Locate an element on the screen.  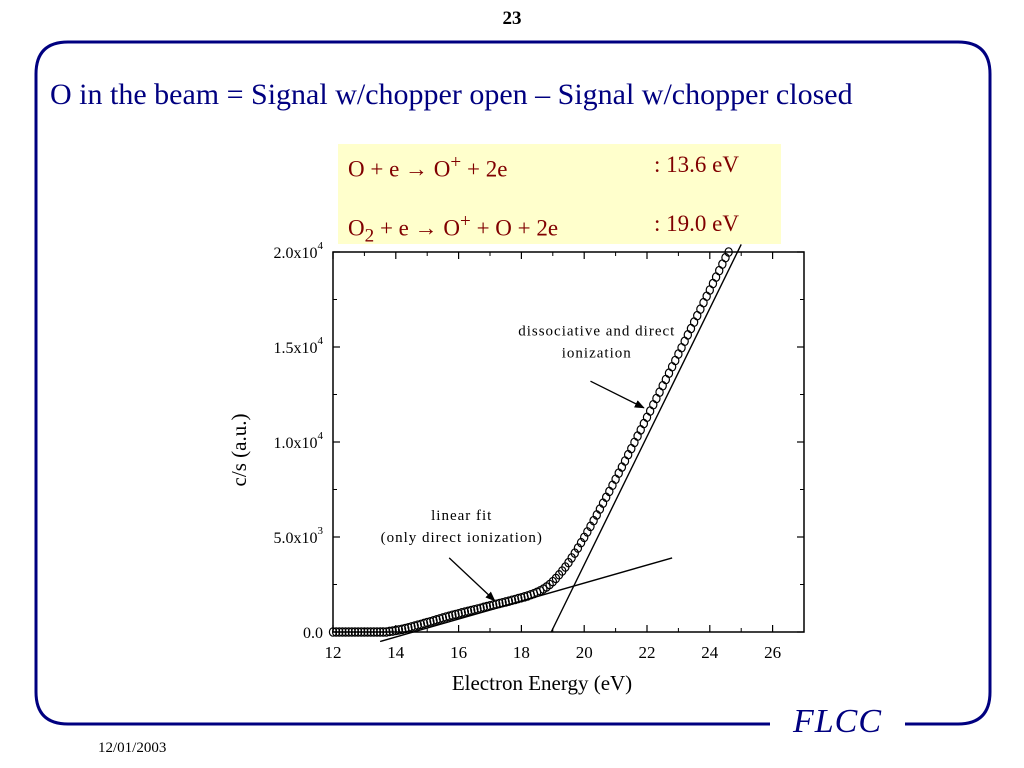
annotation-text: dissociative and direct is located at coordinates (596, 332).